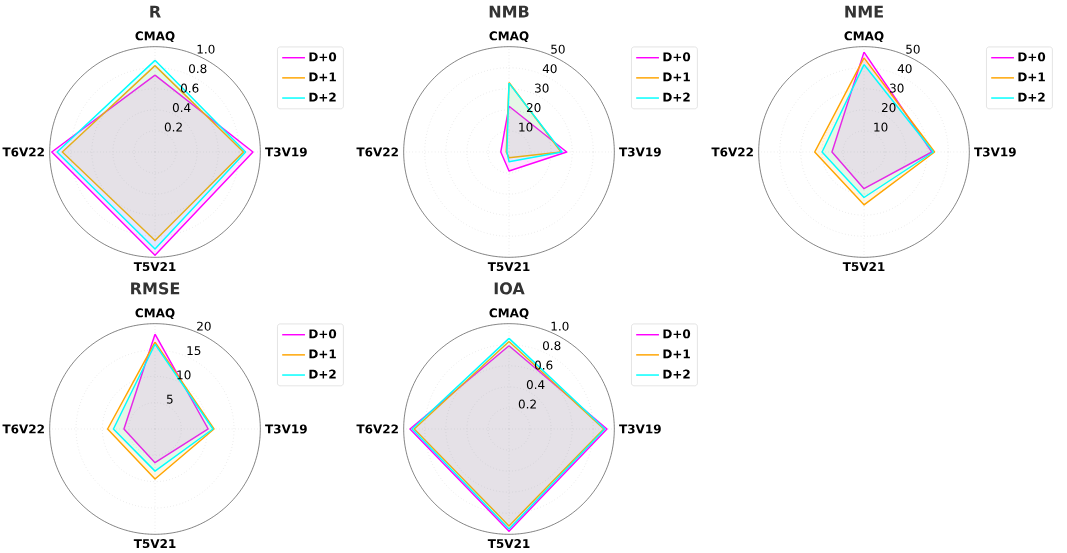 Image resolution: width=1067 pixels, height=553 pixels. I want to click on y-tick-label: 15, so click(194, 351).